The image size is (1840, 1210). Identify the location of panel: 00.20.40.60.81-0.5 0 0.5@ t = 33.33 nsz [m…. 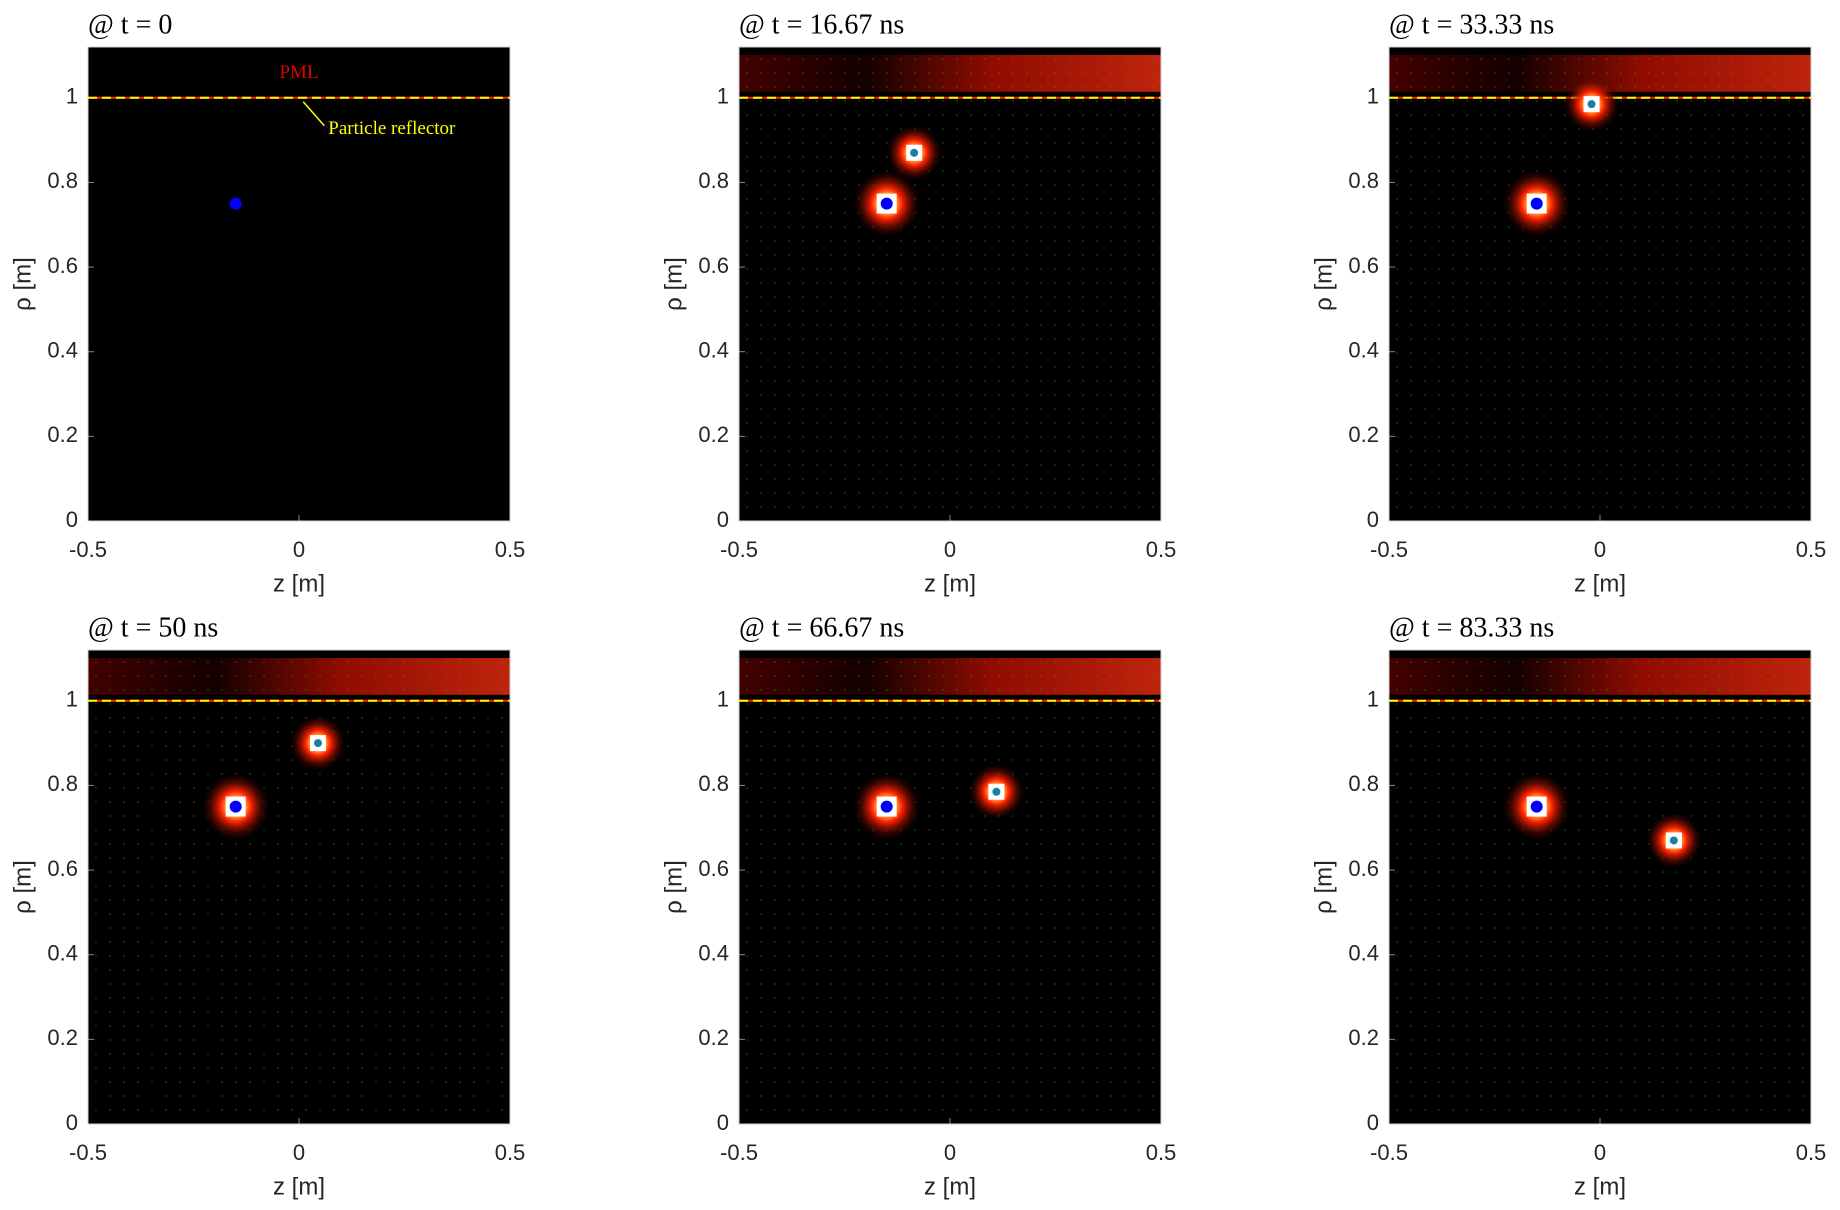
(1568, 303).